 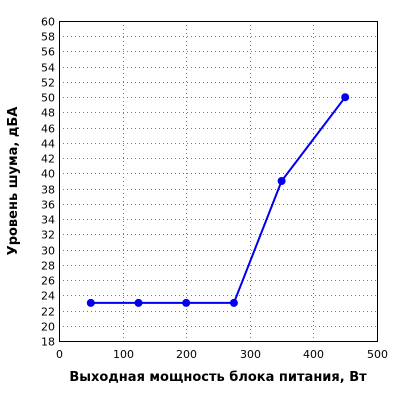 I want to click on y-tick-label: 54, so click(x=48, y=68).